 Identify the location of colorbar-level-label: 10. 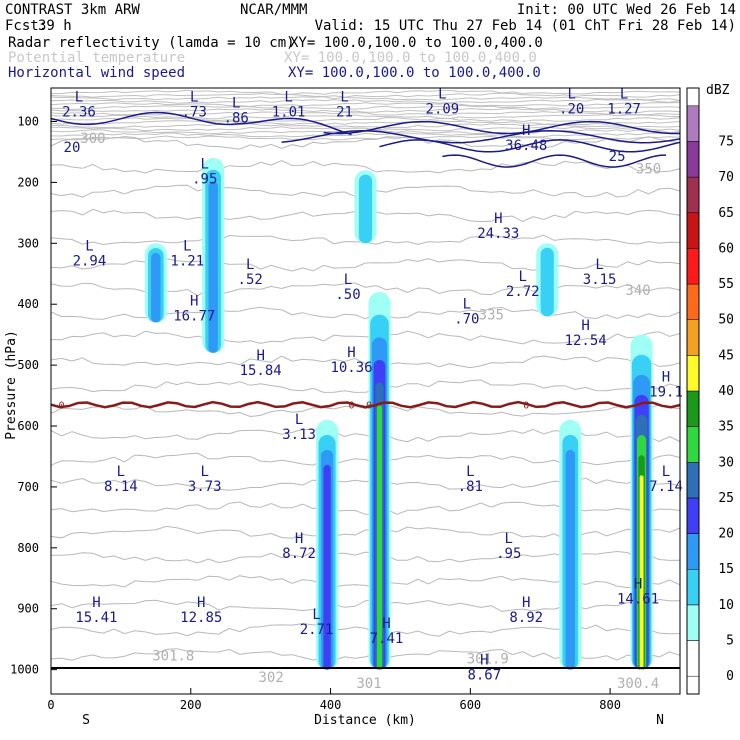
(726, 605).